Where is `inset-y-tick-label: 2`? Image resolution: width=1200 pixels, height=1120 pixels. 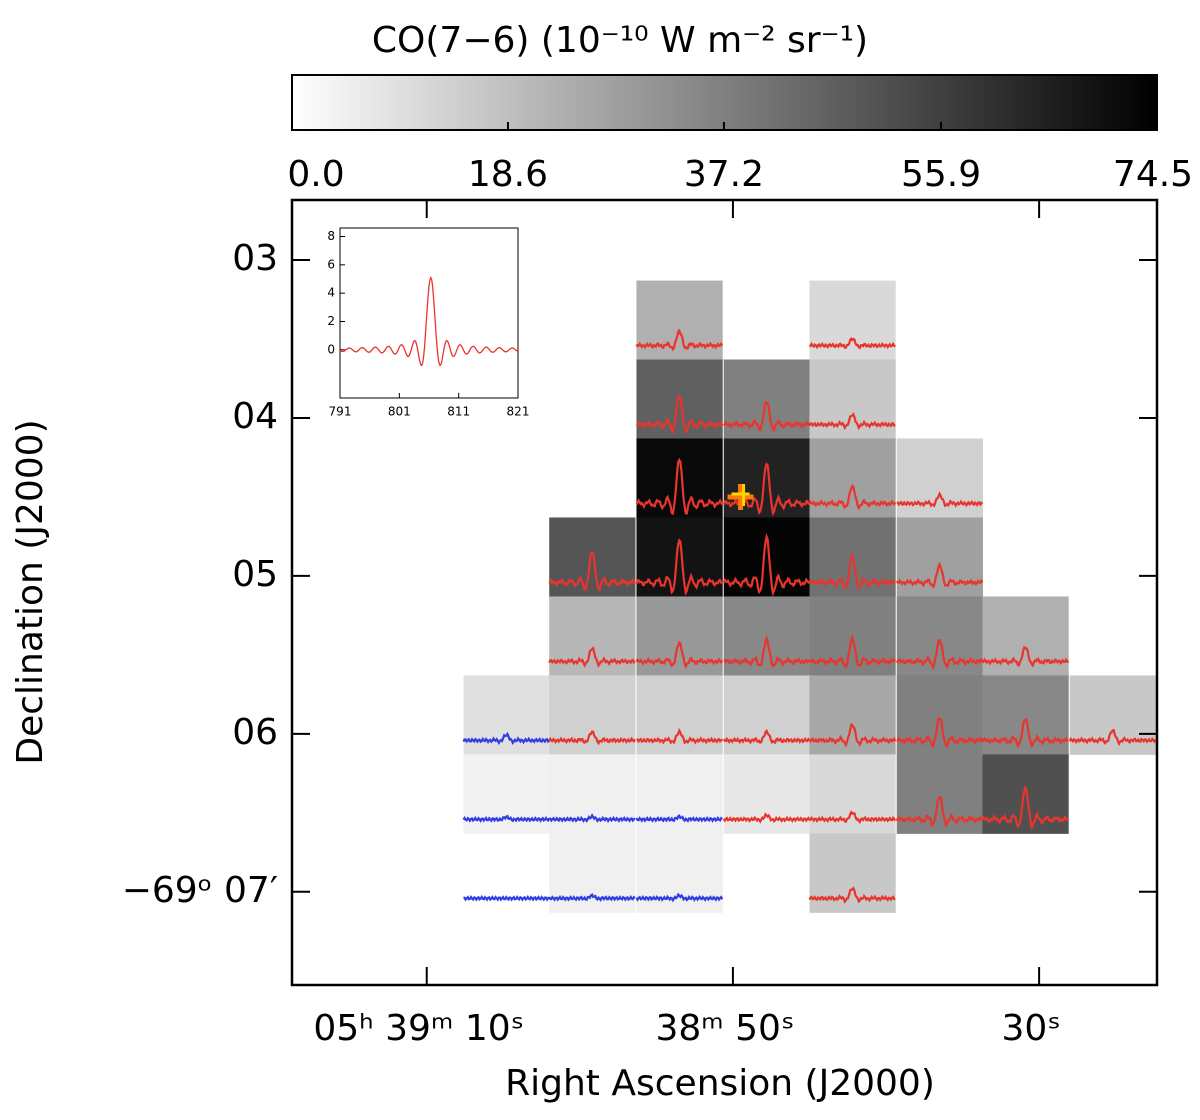 inset-y-tick-label: 2 is located at coordinates (331, 321).